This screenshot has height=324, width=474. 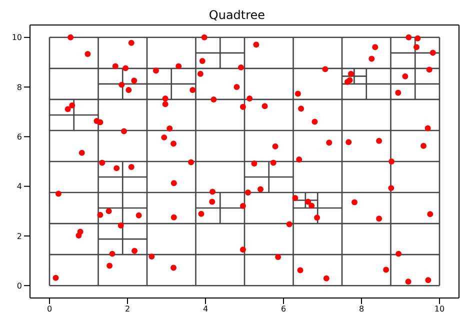 What do you see at coordinates (205, 309) in the screenshot?
I see `x-tick-label: 4` at bounding box center [205, 309].